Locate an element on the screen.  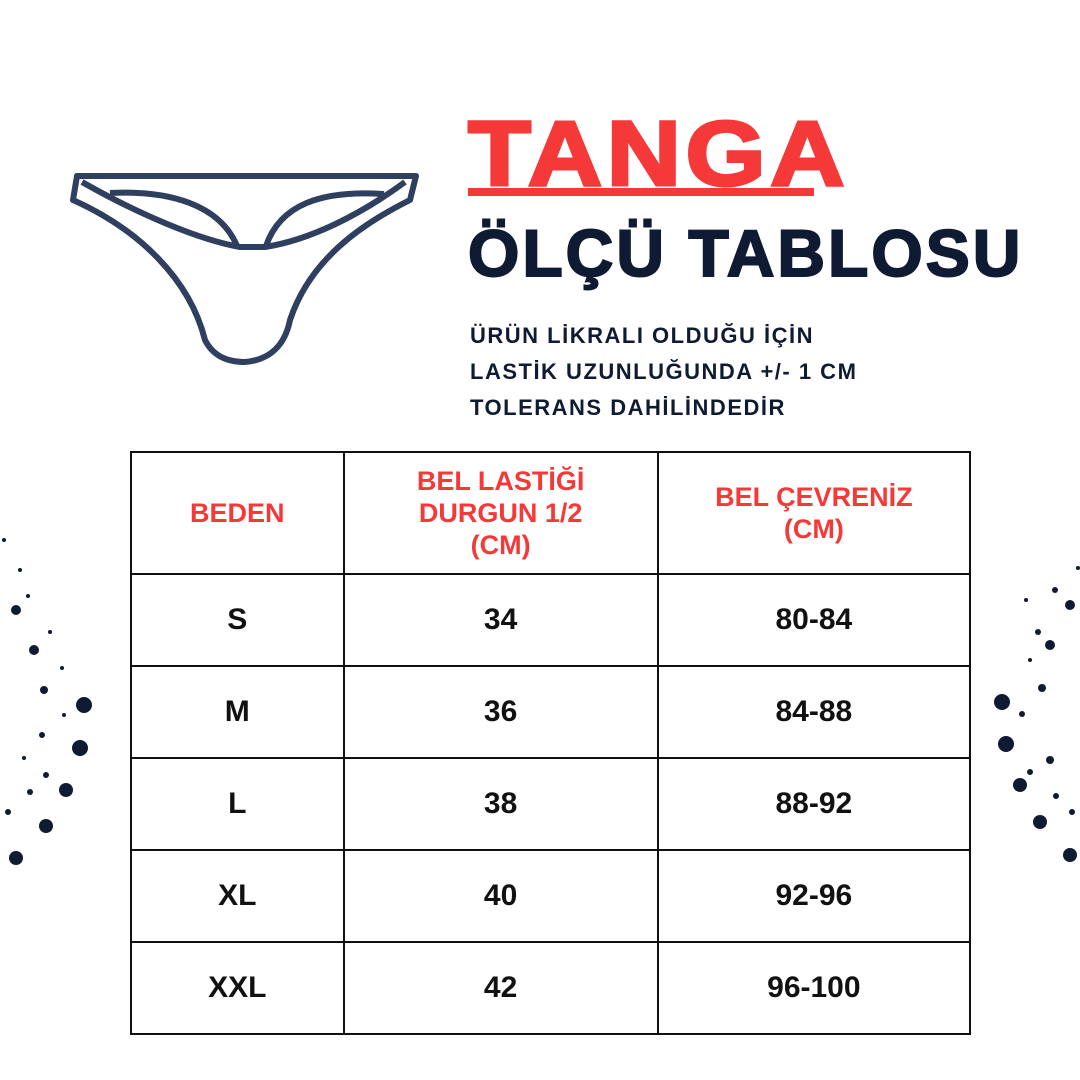
title-underline is located at coordinates (641, 192).